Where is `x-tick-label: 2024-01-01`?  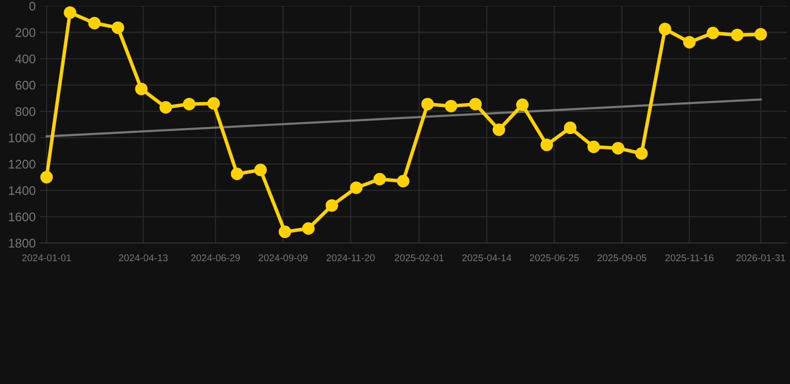
x-tick-label: 2024-01-01 is located at coordinates (46, 258).